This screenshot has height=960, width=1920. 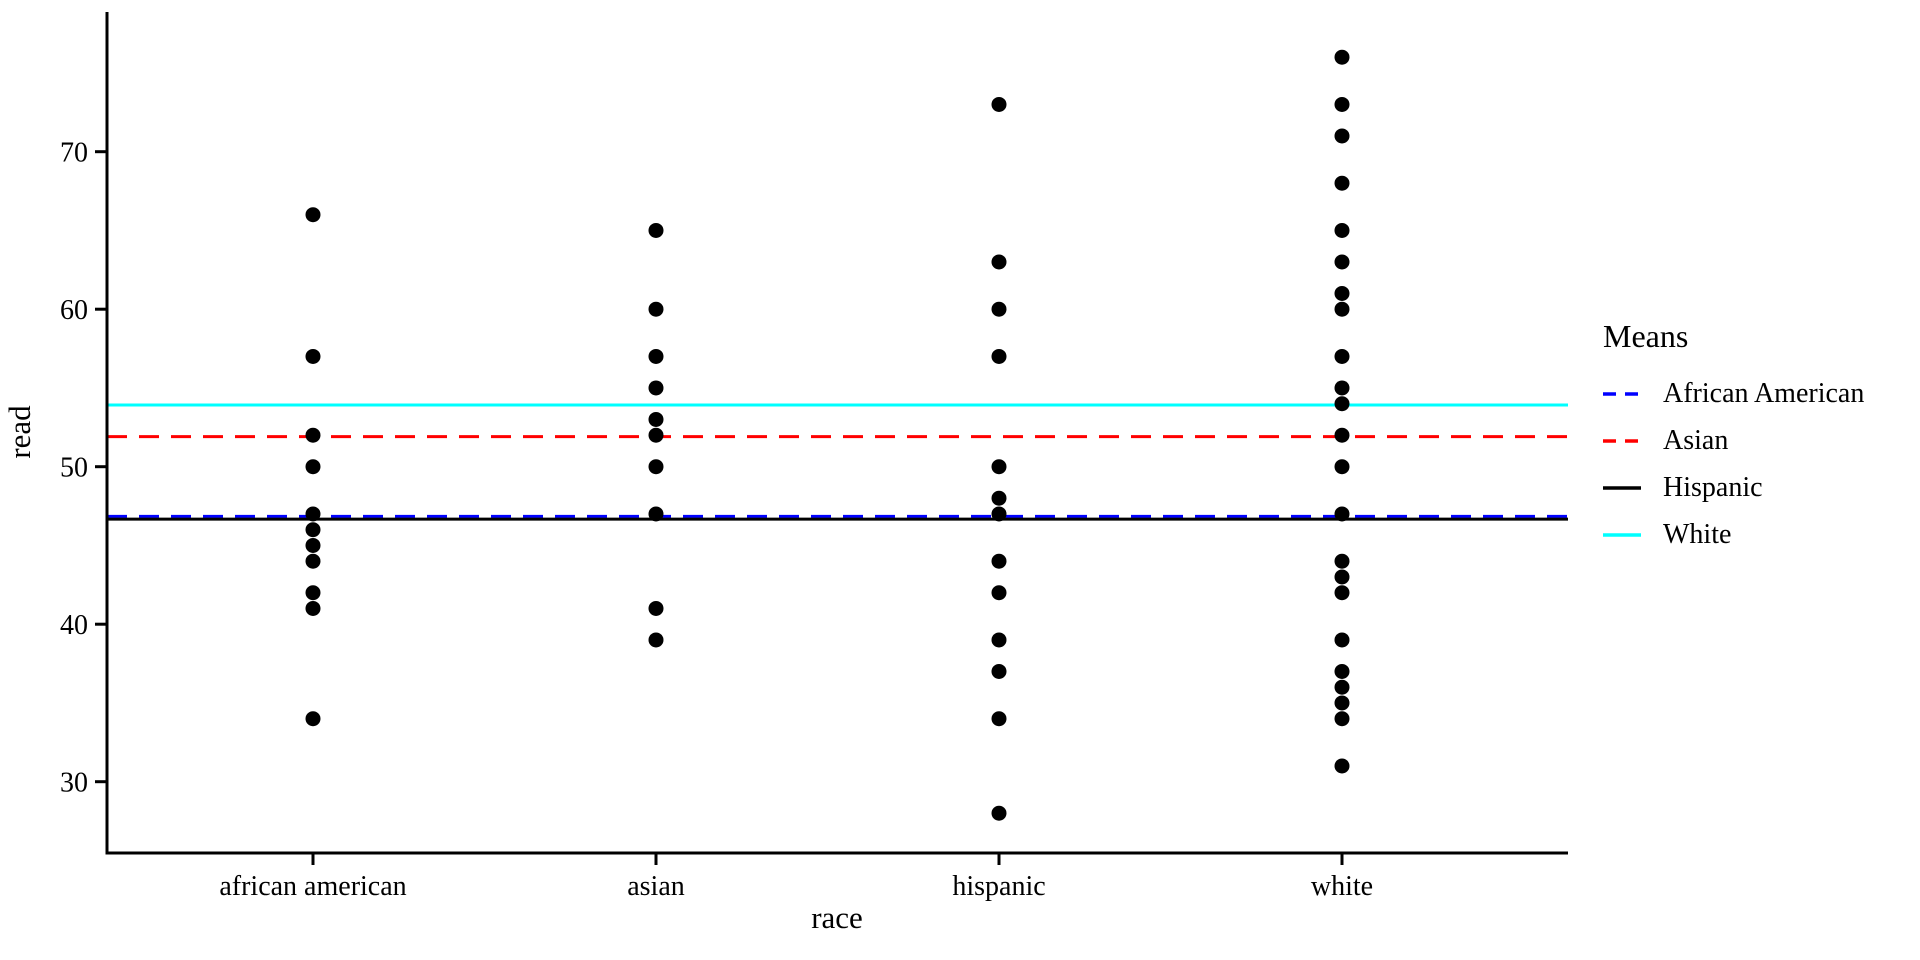 What do you see at coordinates (998, 886) in the screenshot?
I see `x-tick-label-hispanic: hispanic` at bounding box center [998, 886].